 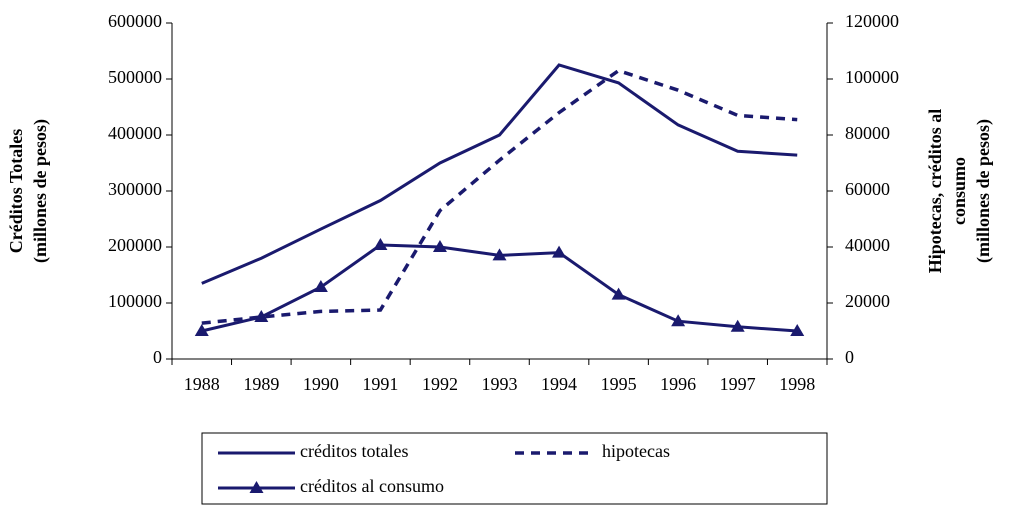 What do you see at coordinates (40, 191) in the screenshot?
I see `y-axis-title-line: (millones de pesos)` at bounding box center [40, 191].